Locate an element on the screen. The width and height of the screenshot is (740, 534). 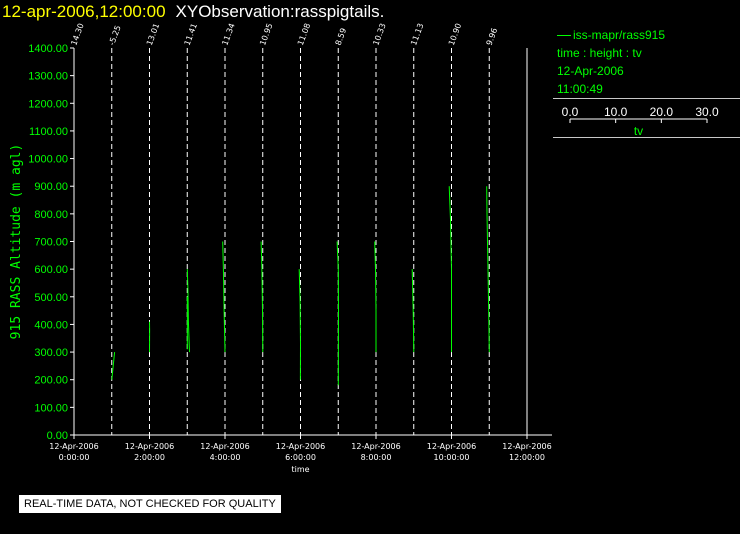
y-tick-label: 800.00 is located at coordinates (51, 215).